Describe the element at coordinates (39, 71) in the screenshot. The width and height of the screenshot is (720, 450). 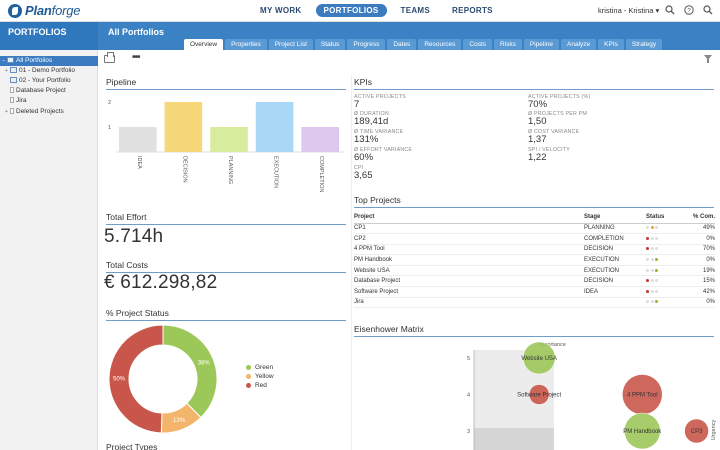
I see `tree-item-demo-portfolio: +01 - Demo Portfolio` at that location.